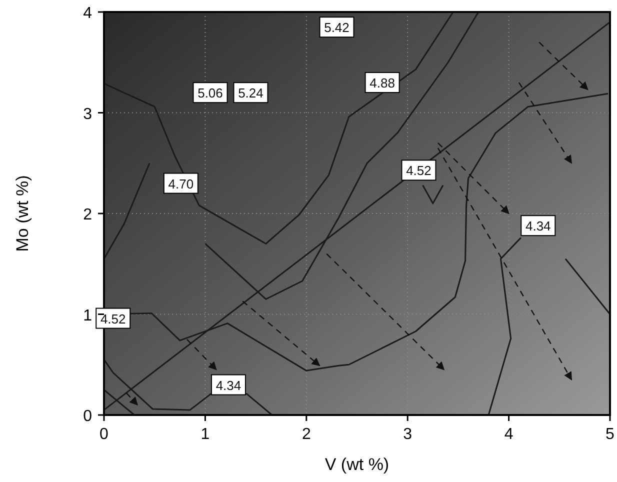 The width and height of the screenshot is (617, 482). I want to click on y-tick-label: 3, so click(87, 114).